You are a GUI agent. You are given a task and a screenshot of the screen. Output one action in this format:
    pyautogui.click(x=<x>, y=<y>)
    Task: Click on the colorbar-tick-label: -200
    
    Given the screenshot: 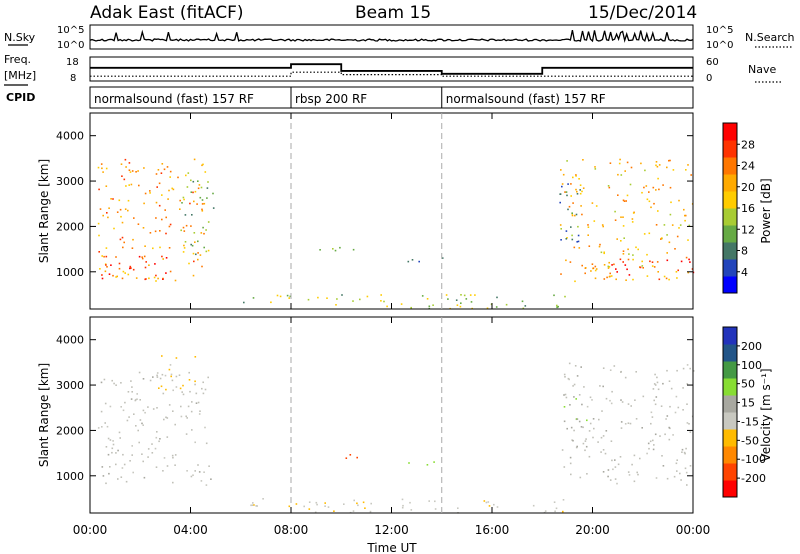 What is the action you would take?
    pyautogui.click(x=753, y=478)
    